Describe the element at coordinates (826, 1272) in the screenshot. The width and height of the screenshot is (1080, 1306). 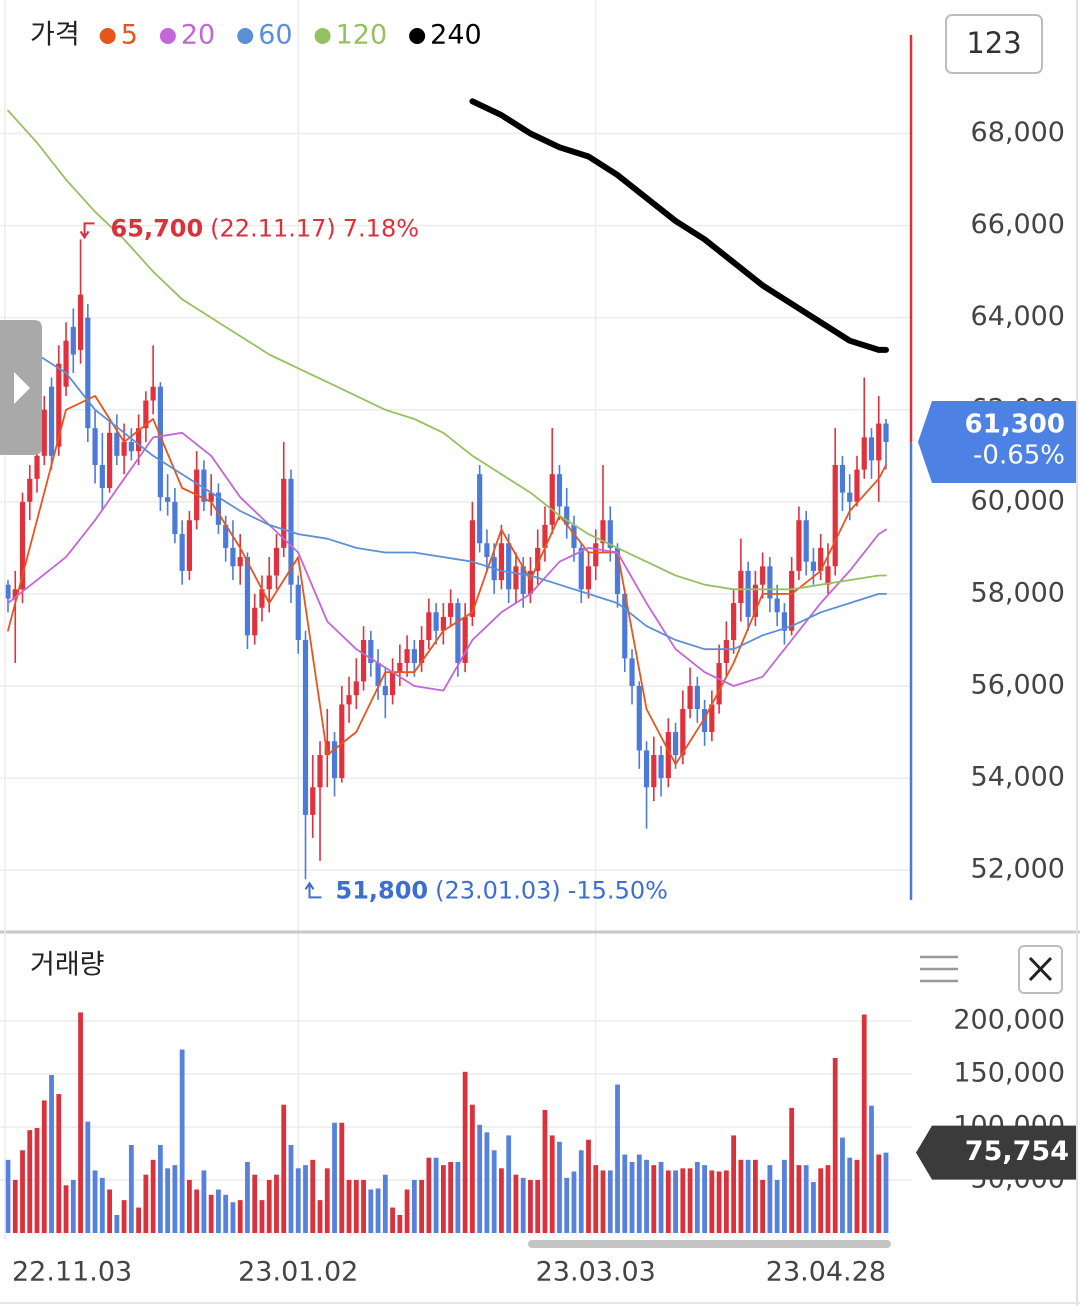
I see `x-tick-label: 23.04.28` at that location.